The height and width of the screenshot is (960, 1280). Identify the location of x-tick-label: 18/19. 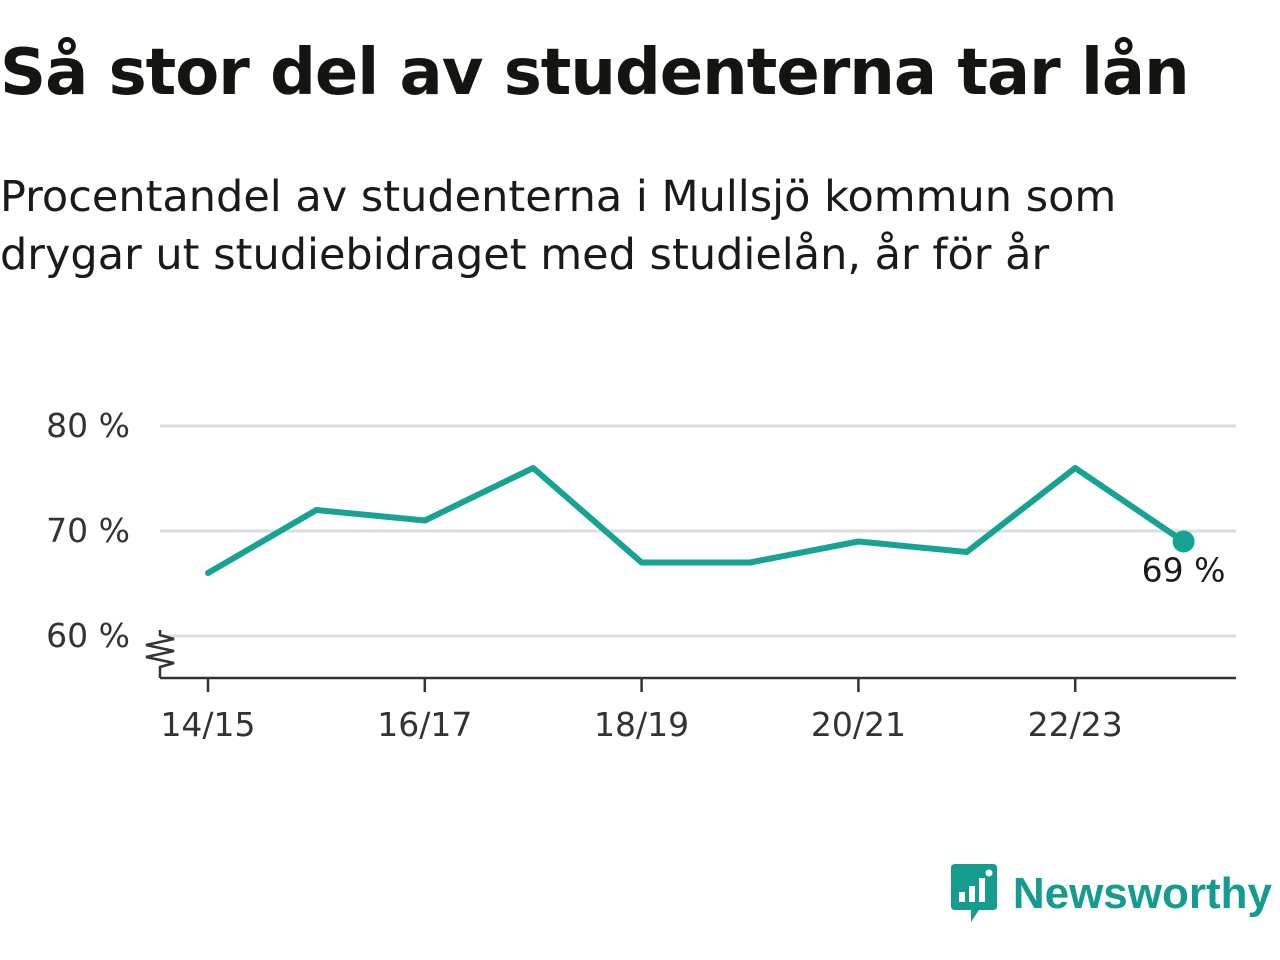
(641, 724).